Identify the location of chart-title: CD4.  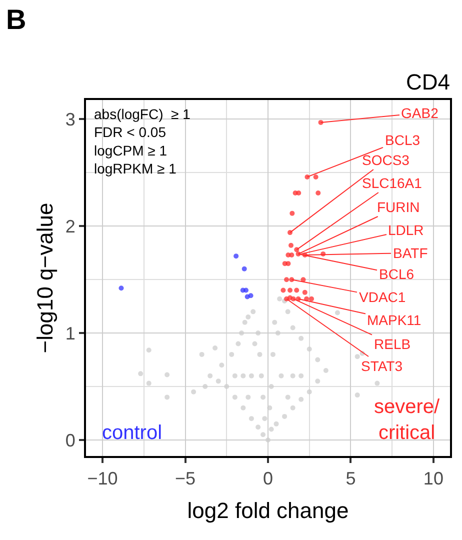
(428, 81).